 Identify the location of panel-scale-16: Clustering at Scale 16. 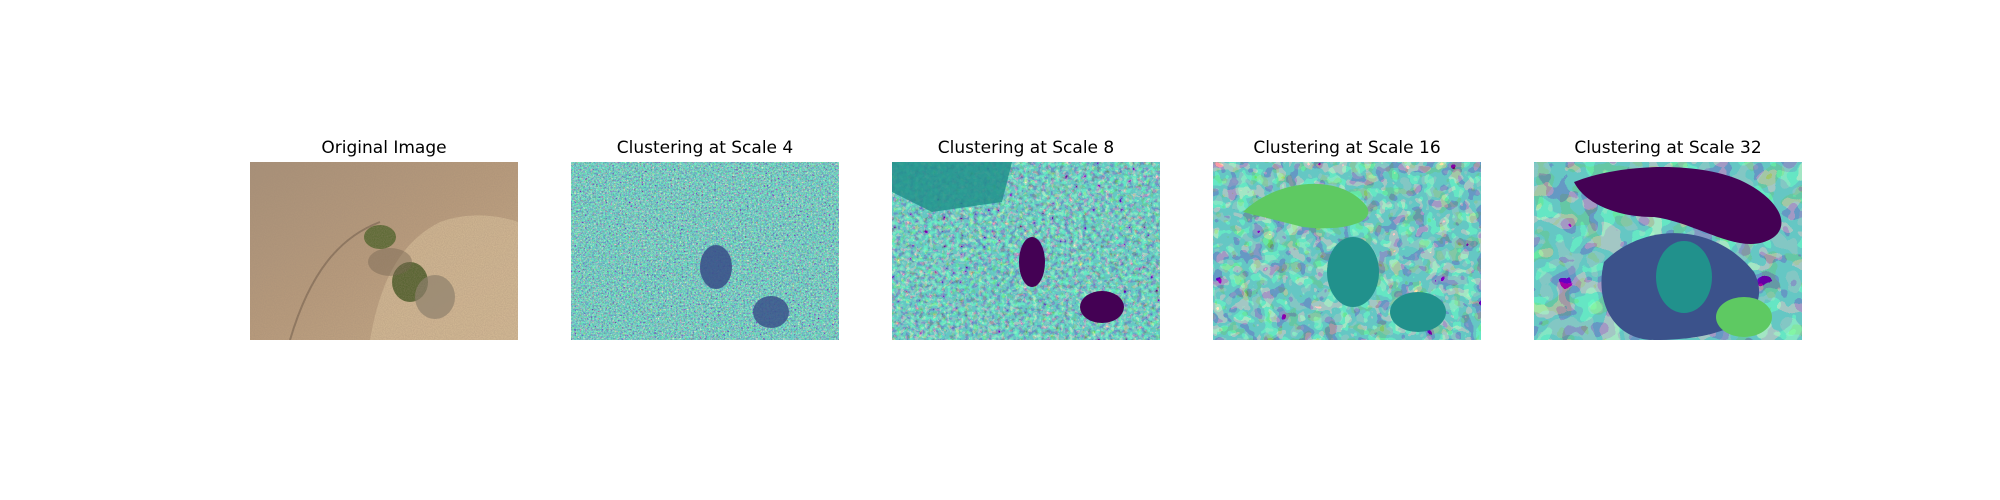
(1347, 240).